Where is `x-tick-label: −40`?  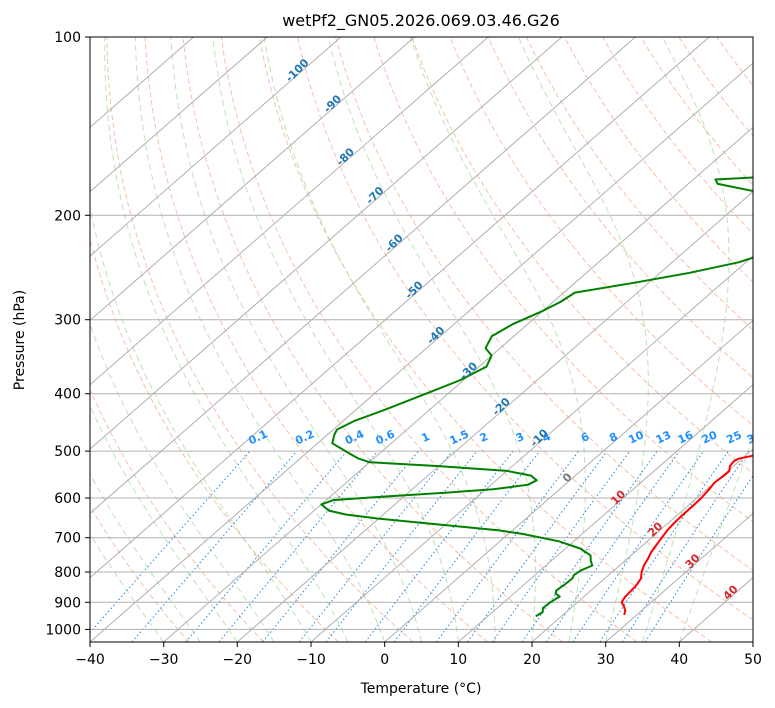
x-tick-label: −40 is located at coordinates (90, 660).